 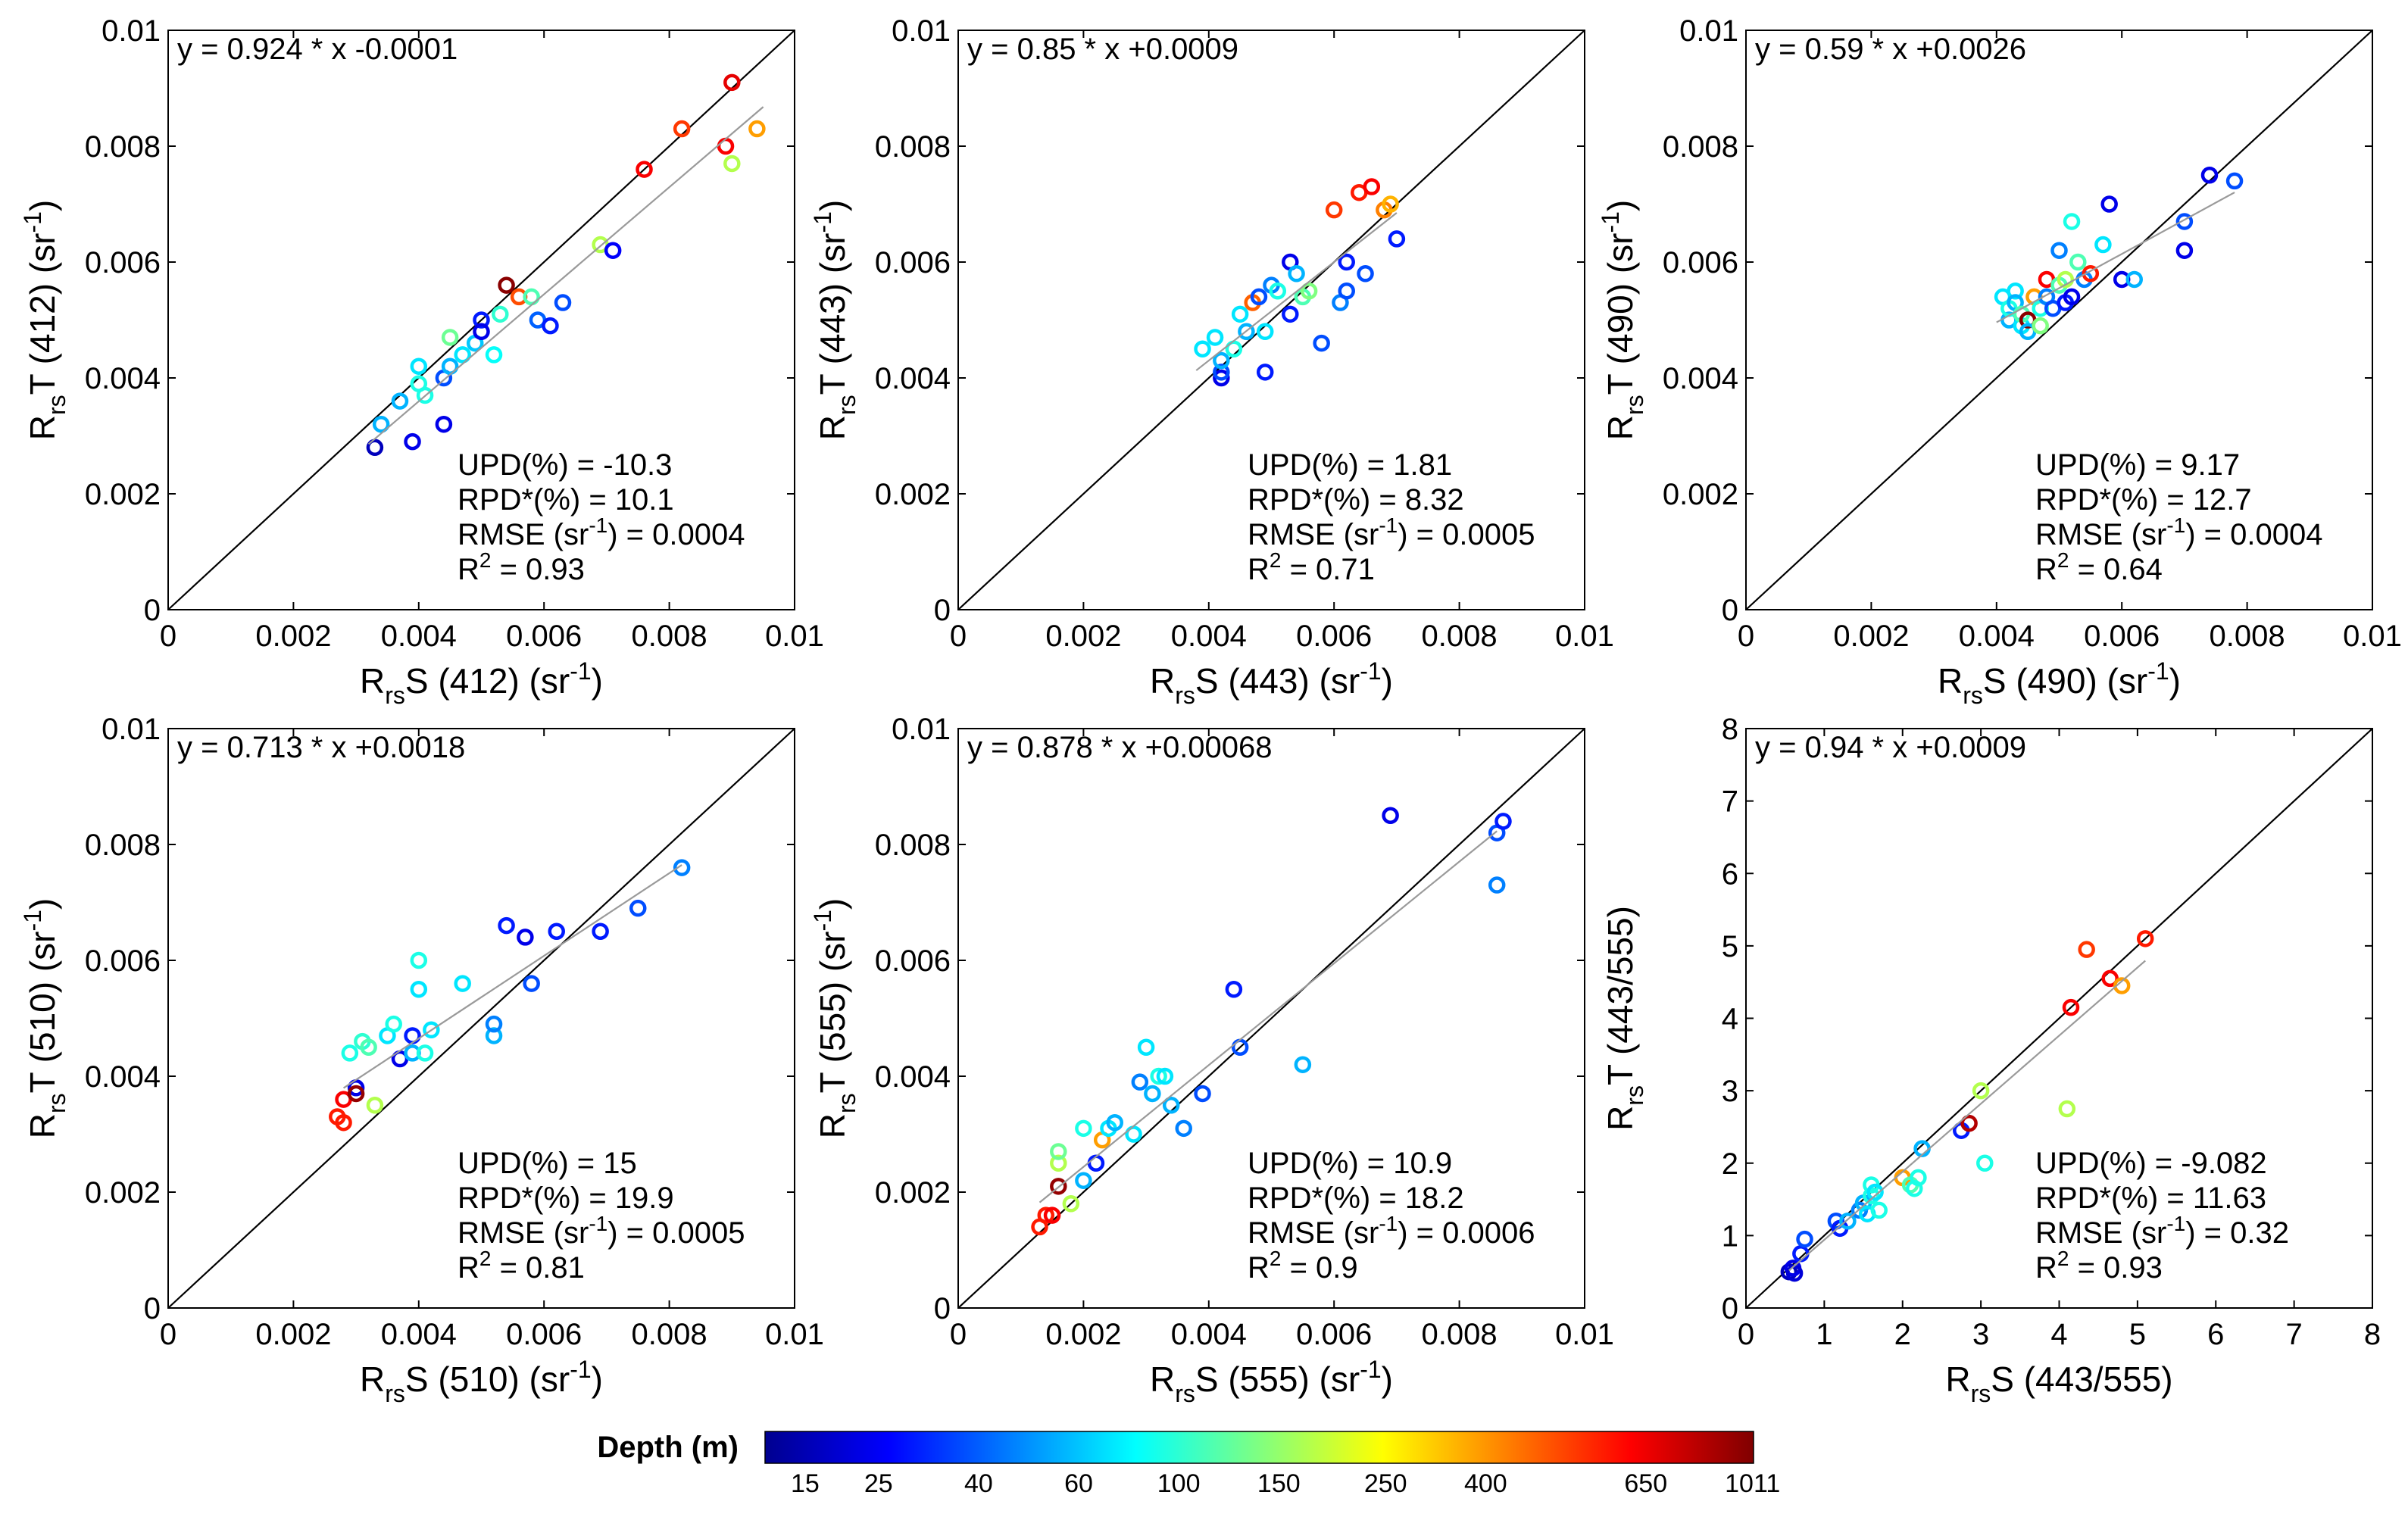 I want to click on y-axis-label: RrsT (510) (sr-1), so click(x=44, y=1018).